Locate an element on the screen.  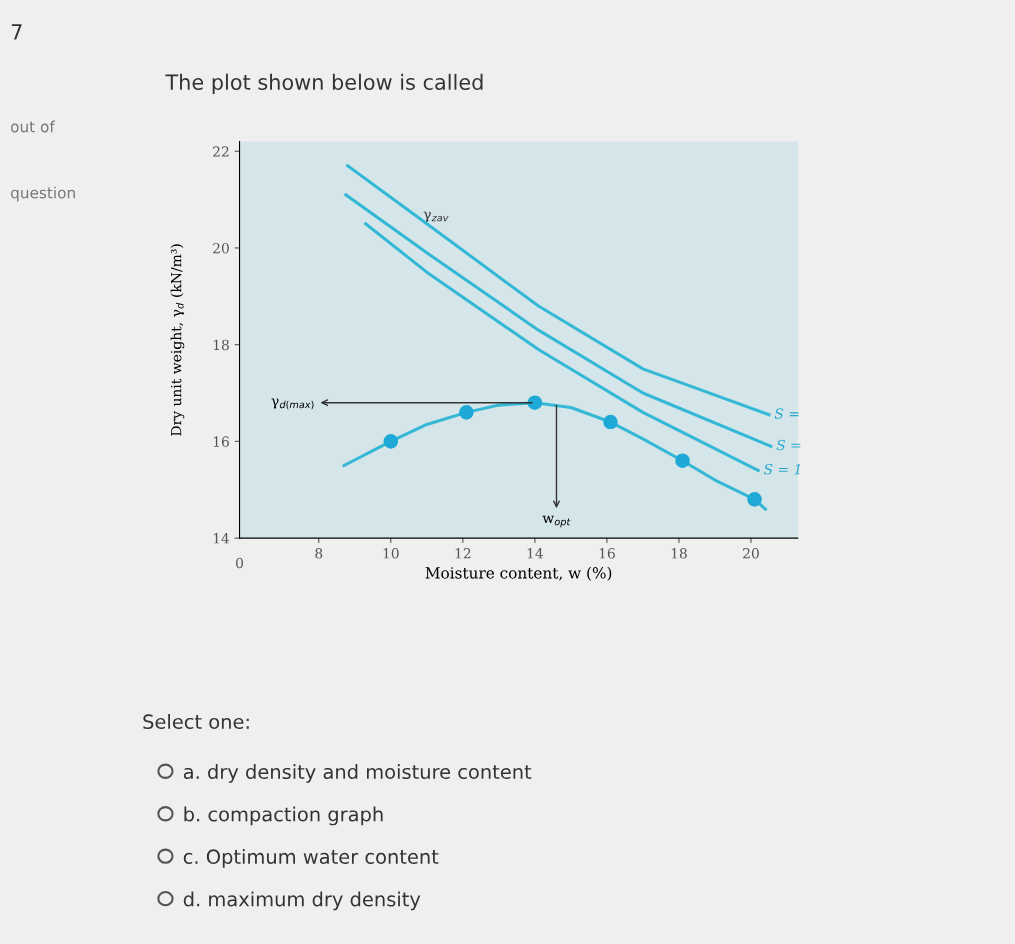
y-tick-label: 20 is located at coordinates (221, 248).